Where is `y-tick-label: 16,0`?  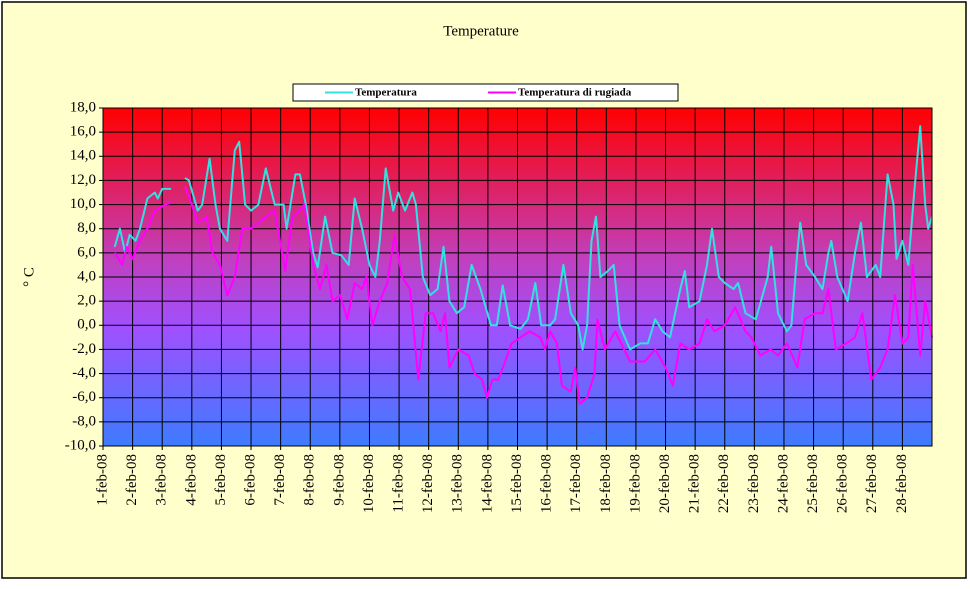
y-tick-label: 16,0 is located at coordinates (83, 132).